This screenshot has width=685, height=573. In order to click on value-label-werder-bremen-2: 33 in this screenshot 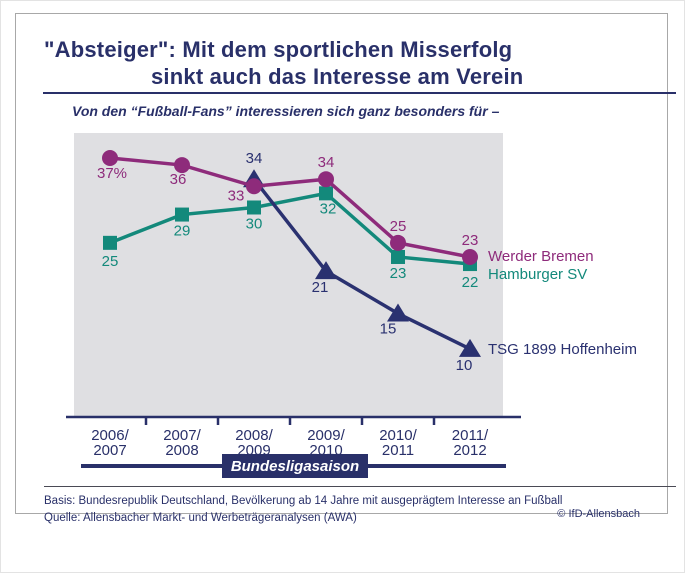, I will do `click(236, 195)`.